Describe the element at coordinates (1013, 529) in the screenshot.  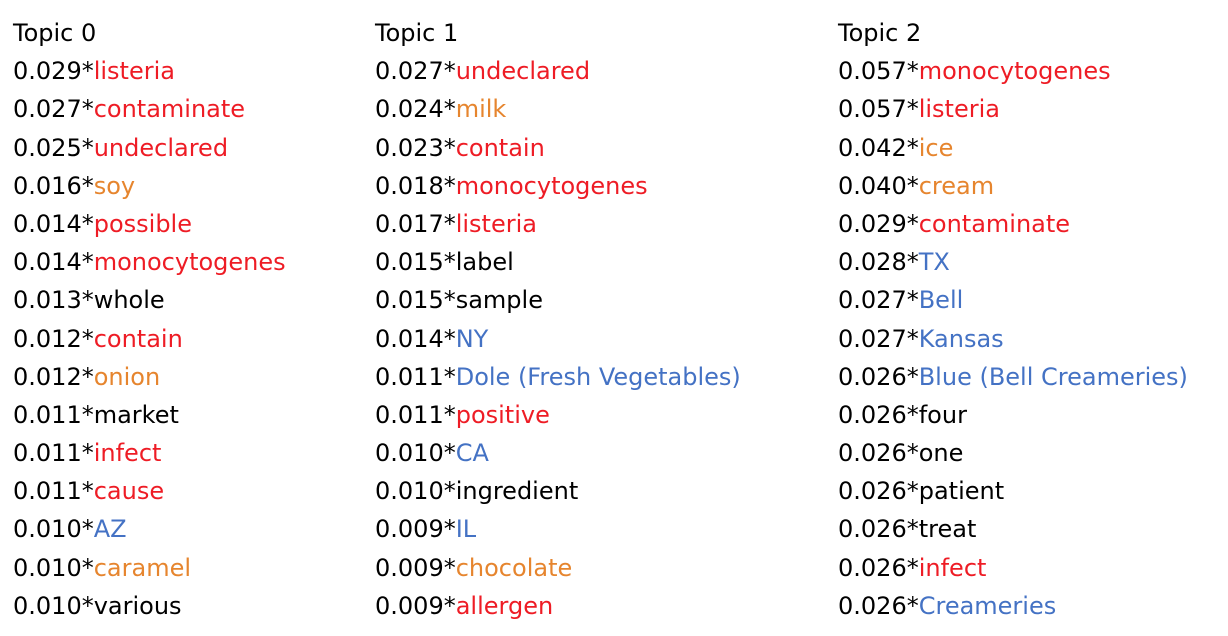
I see `term-row: 0.026*treat` at that location.